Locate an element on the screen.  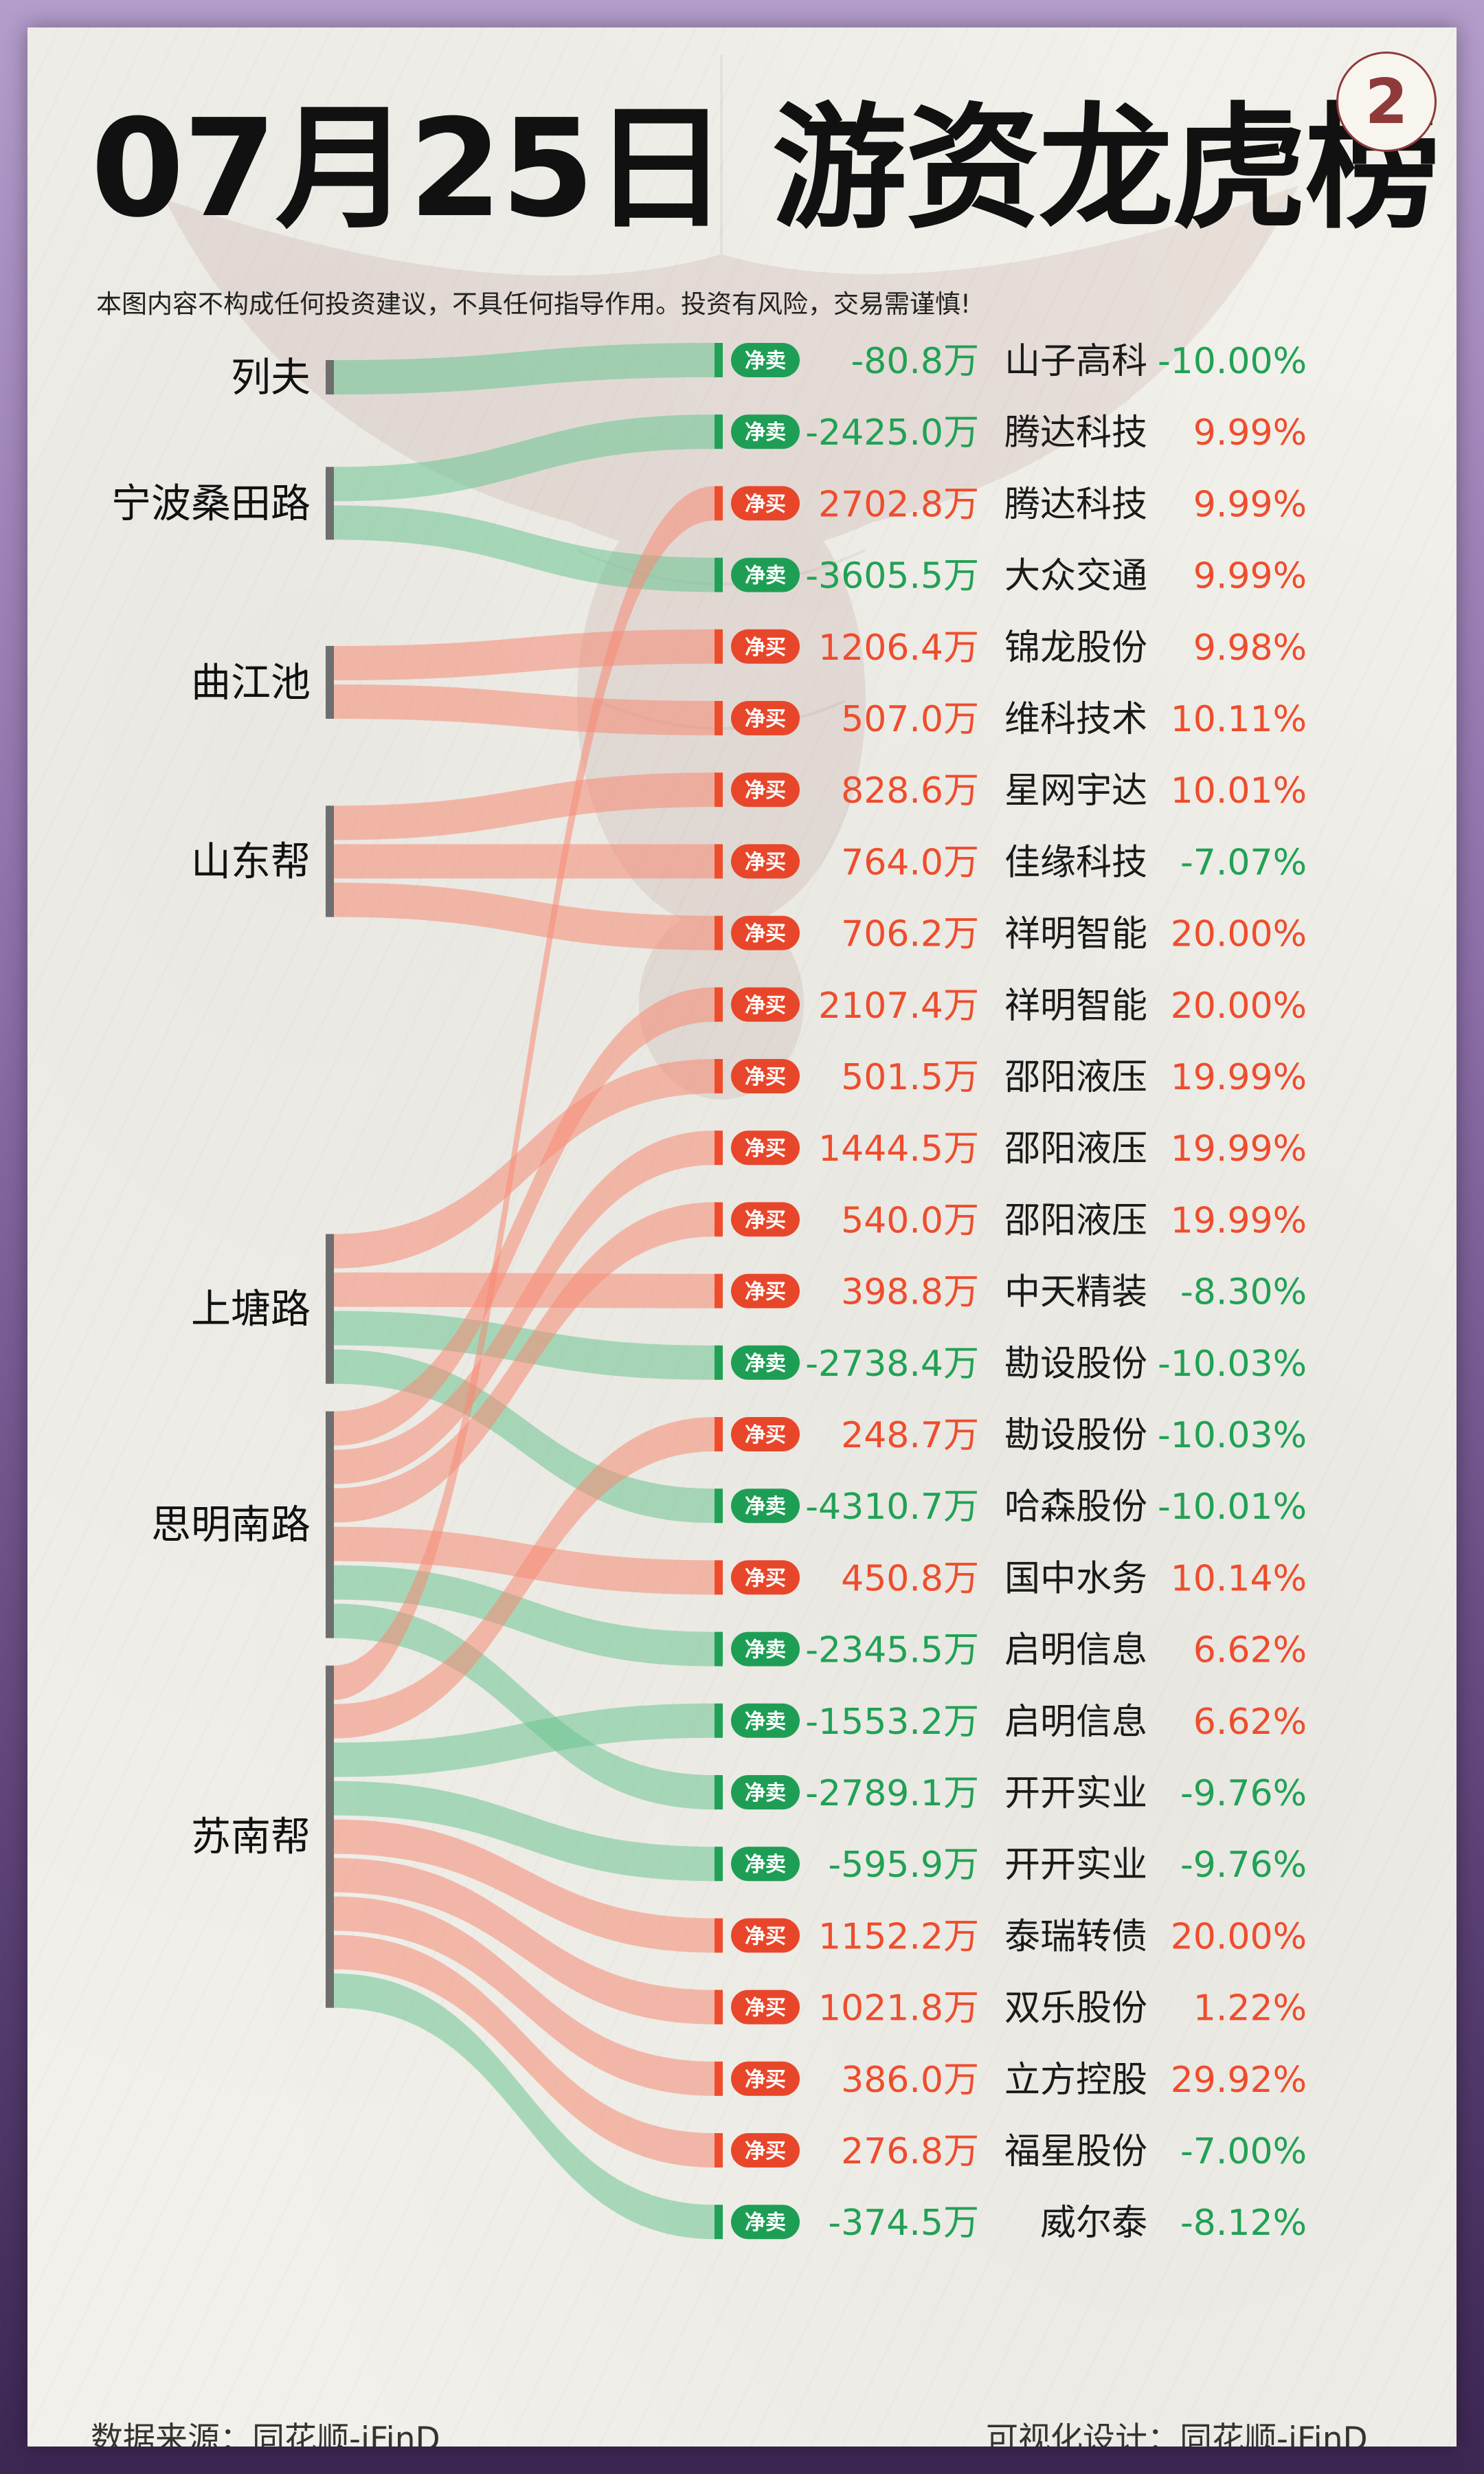
source-label: 上塘路 is located at coordinates (251, 1309).